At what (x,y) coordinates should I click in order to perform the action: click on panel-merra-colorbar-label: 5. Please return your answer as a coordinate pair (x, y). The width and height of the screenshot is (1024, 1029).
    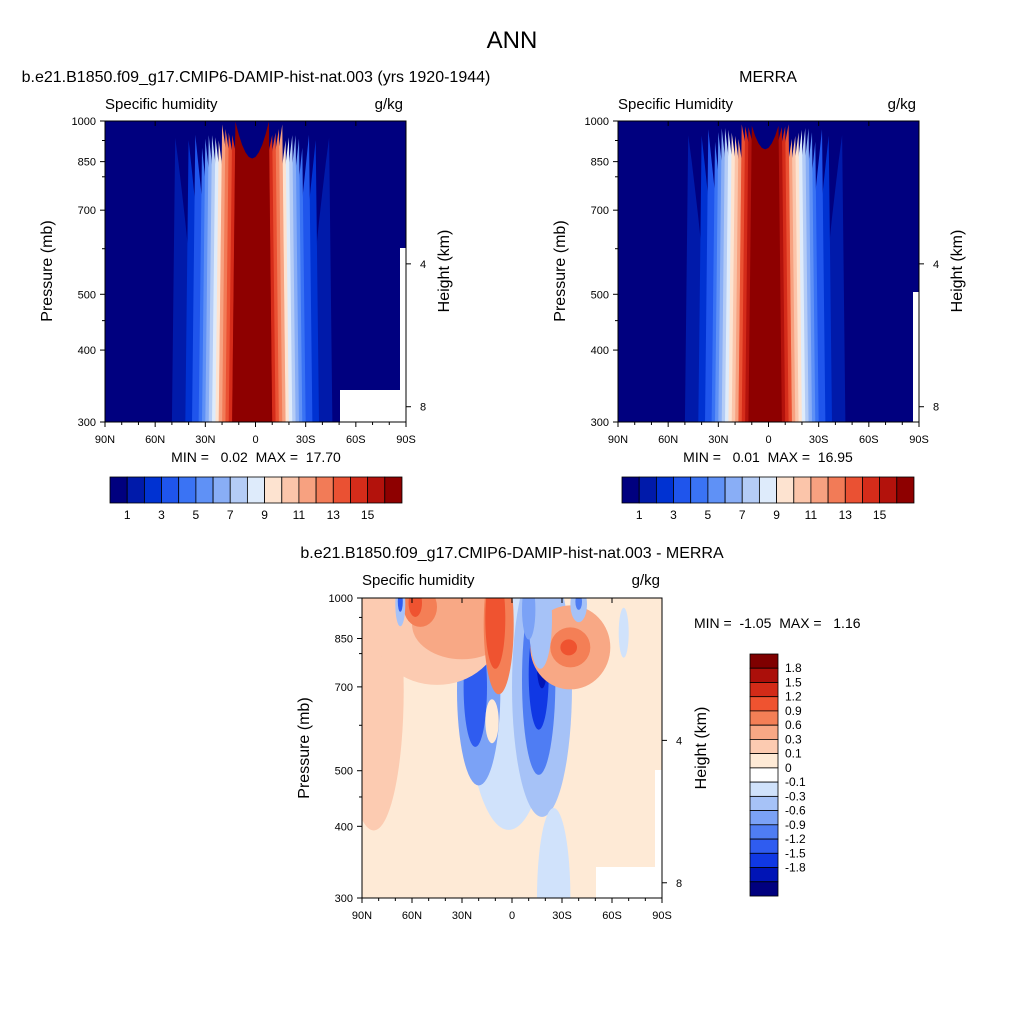
    Looking at the image, I should click on (708, 515).